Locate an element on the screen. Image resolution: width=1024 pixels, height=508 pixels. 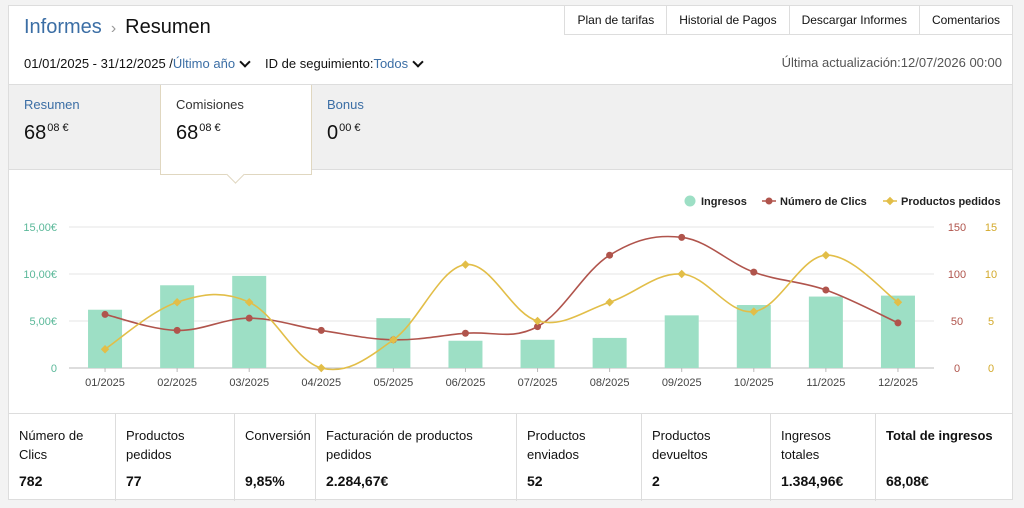
breadcrumb-informes-link: Informes is located at coordinates (63, 27).